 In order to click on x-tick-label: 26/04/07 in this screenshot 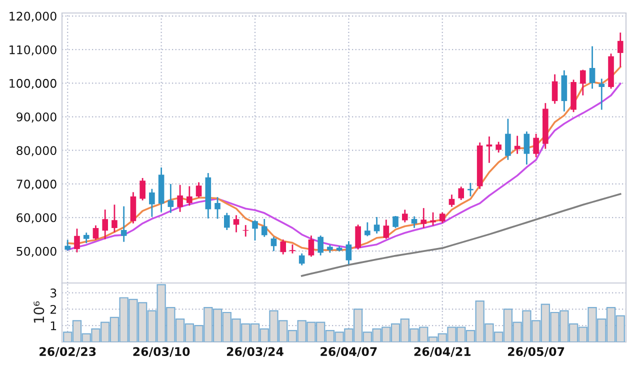, I will do `click(348, 352)`.